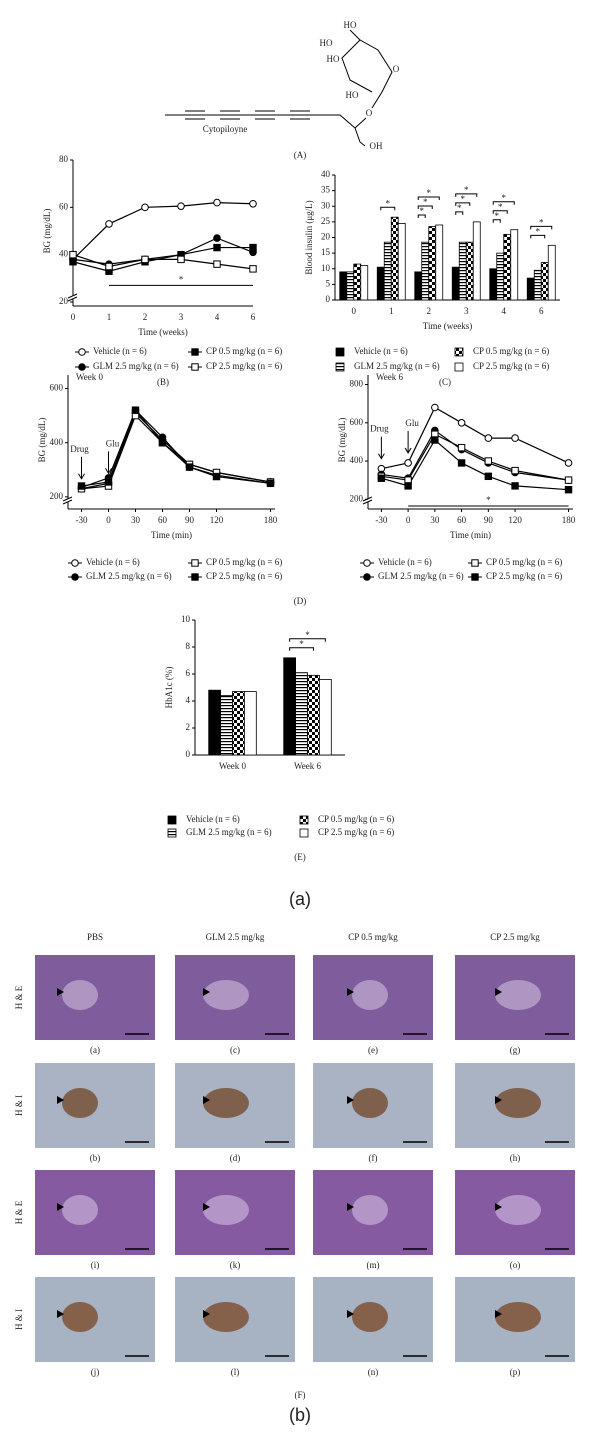  Describe the element at coordinates (326, 221) in the screenshot. I see `y-tick-label: 25` at that location.